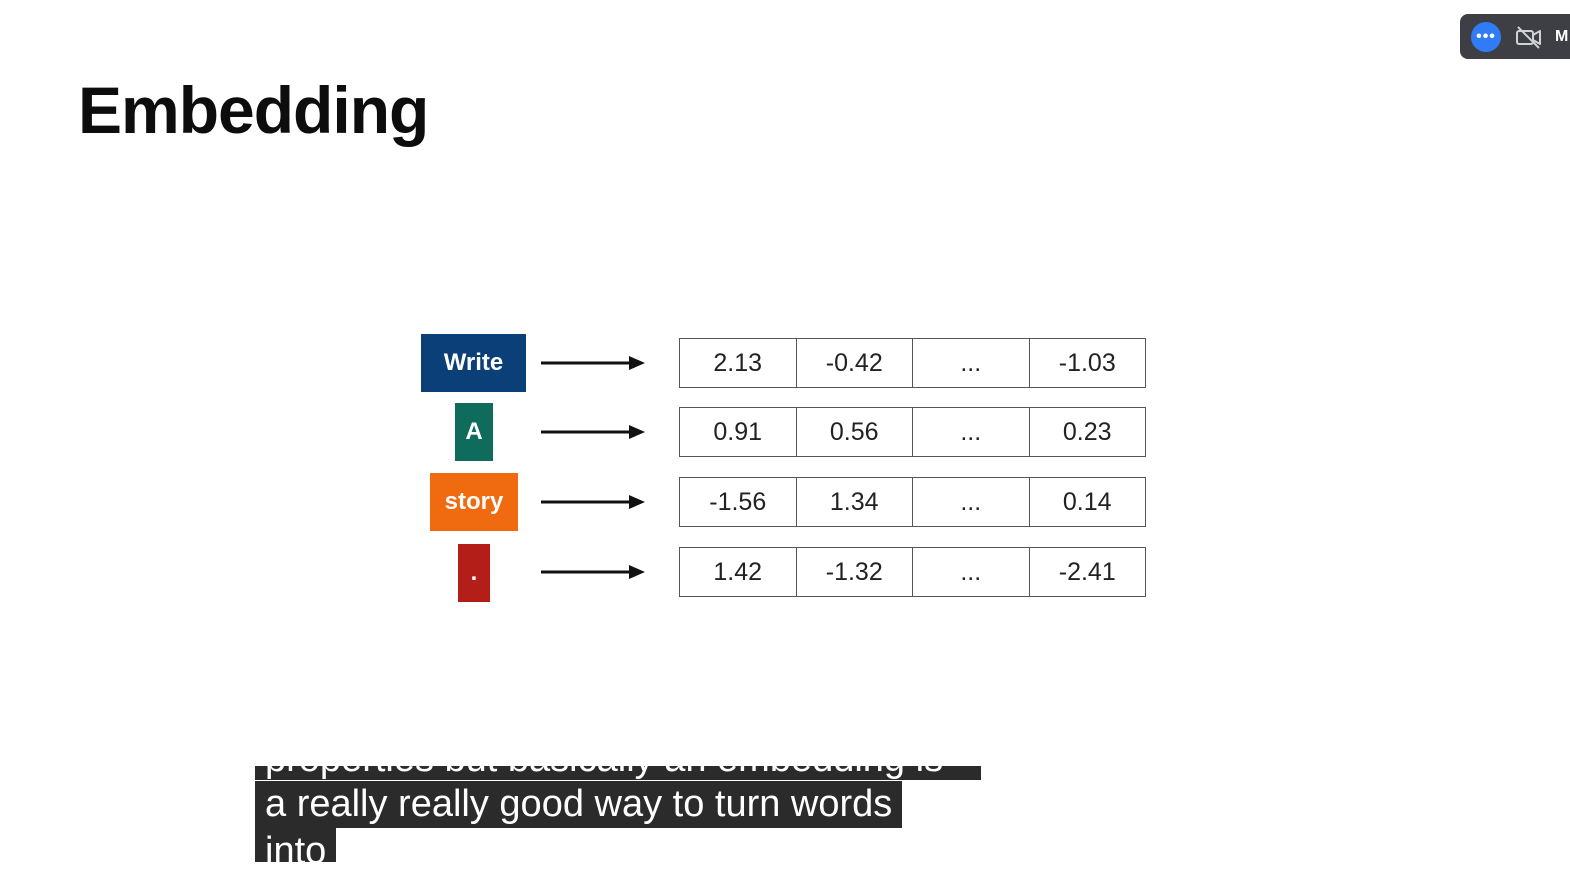 The image size is (1570, 878). I want to click on vector-cell: 0.14, so click(1087, 501).